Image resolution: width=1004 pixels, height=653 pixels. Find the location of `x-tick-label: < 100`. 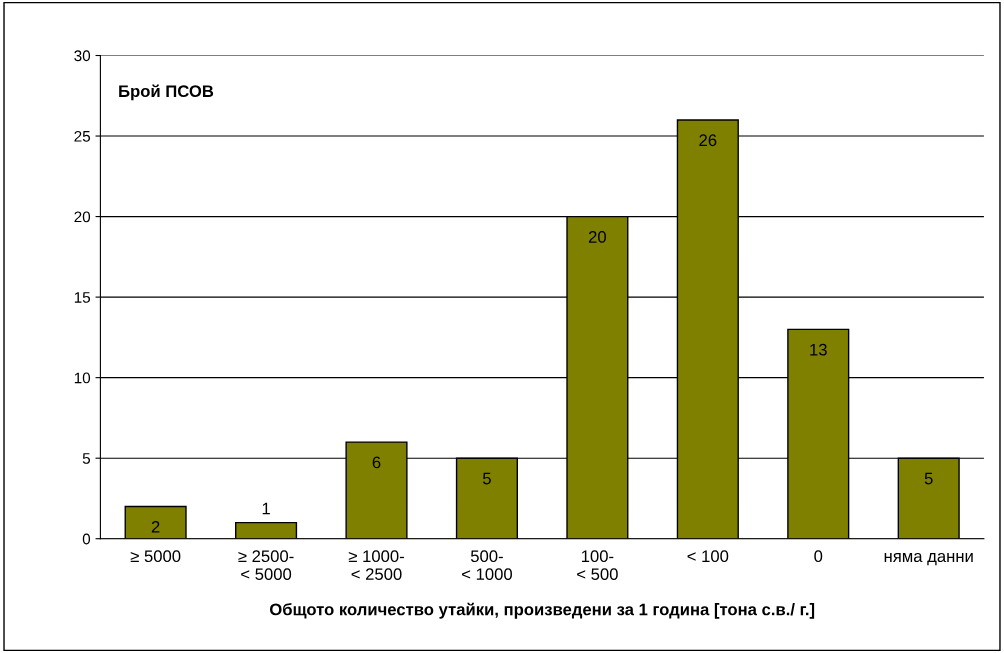

x-tick-label: < 100 is located at coordinates (708, 556).